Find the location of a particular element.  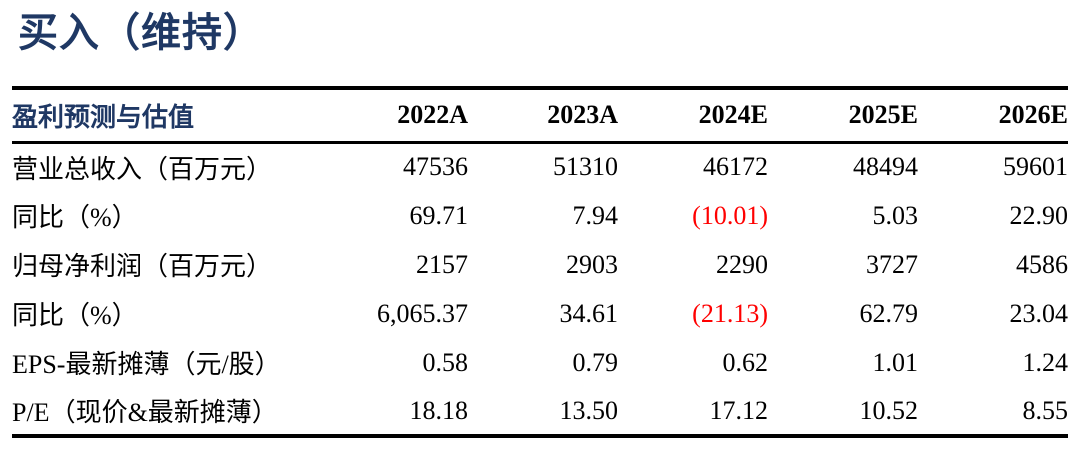

table-row: 同比（%） 69.71 7.94 (10.01) 5.03 22.90 is located at coordinates (540, 215).